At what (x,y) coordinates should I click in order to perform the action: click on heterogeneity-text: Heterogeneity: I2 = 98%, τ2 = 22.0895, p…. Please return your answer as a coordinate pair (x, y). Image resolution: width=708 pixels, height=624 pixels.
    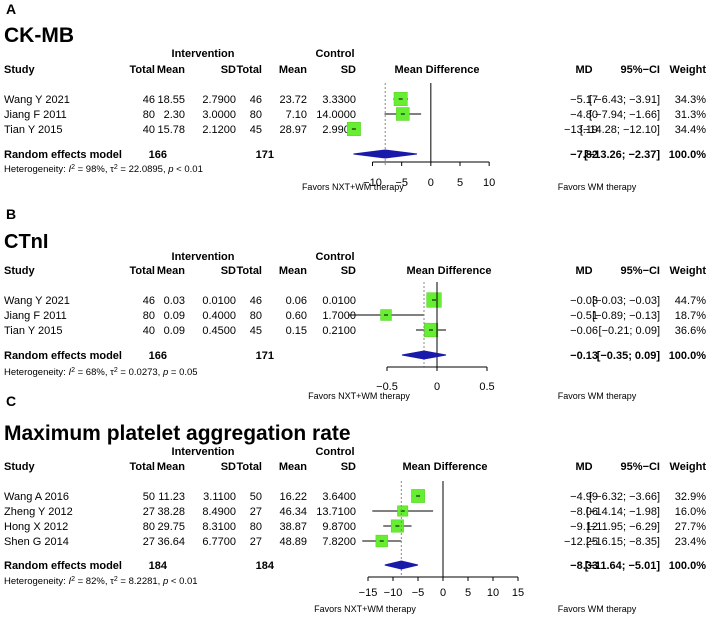
    Looking at the image, I should click on (103, 170).